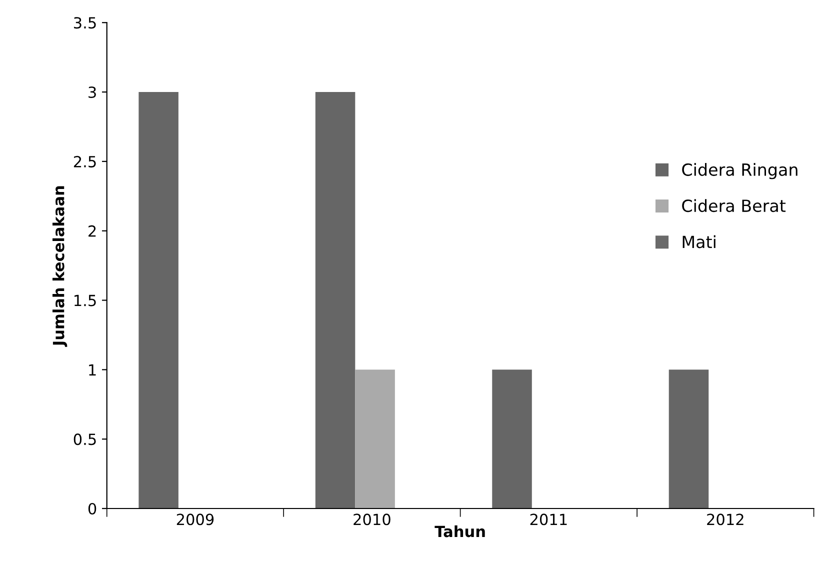 This screenshot has height=565, width=822. Describe the element at coordinates (85, 300) in the screenshot. I see `y-tick-label: 1.5` at that location.